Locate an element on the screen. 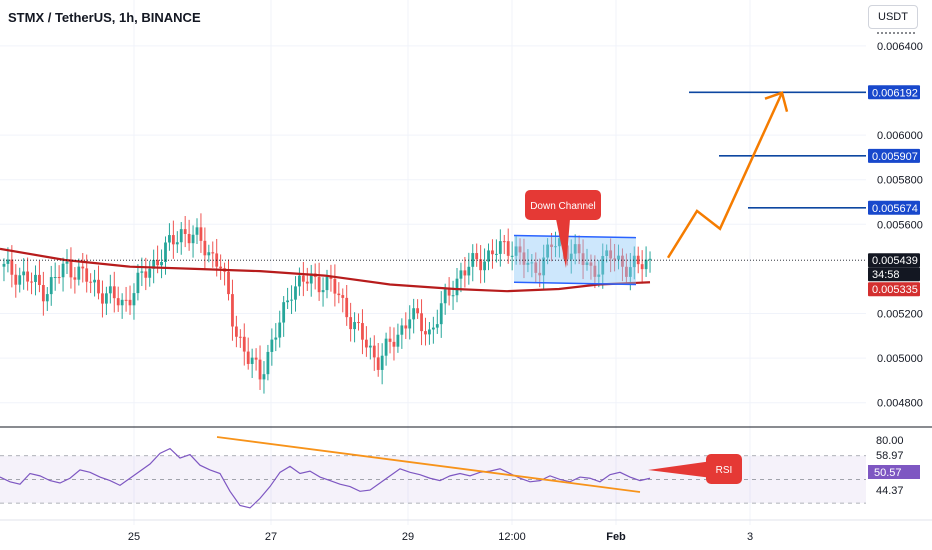 The height and width of the screenshot is (550, 932). rsi-pane: RSI is located at coordinates (433, 472).